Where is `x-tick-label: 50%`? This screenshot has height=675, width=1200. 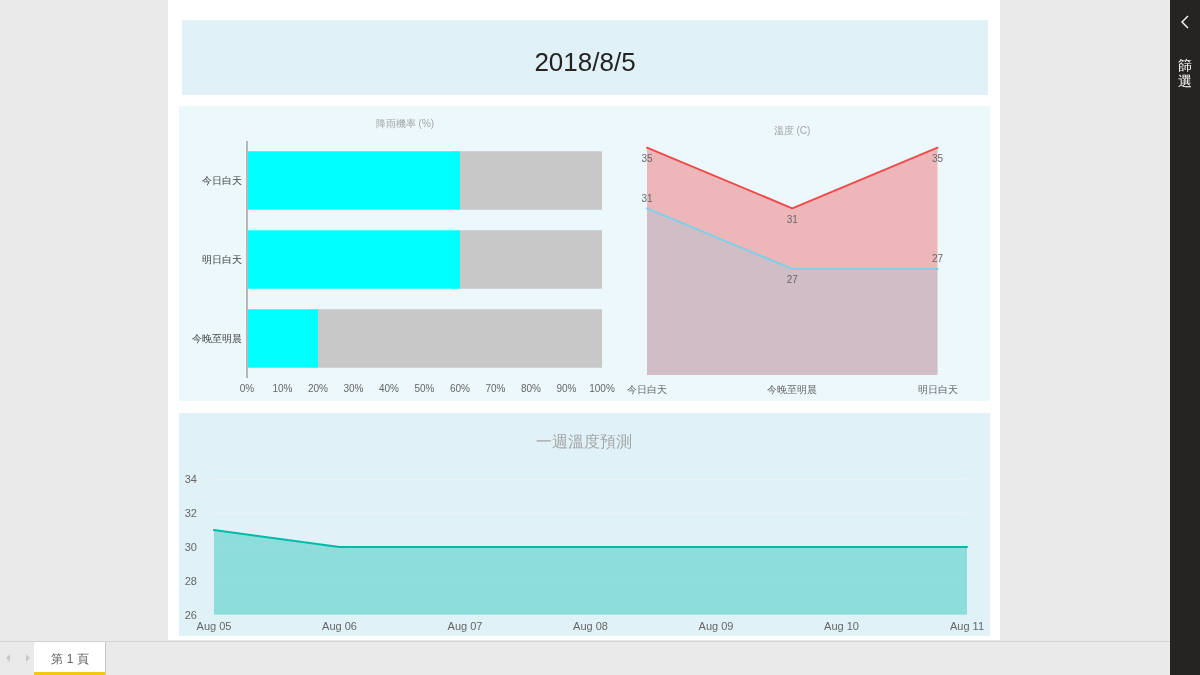 x-tick-label: 50% is located at coordinates (424, 388).